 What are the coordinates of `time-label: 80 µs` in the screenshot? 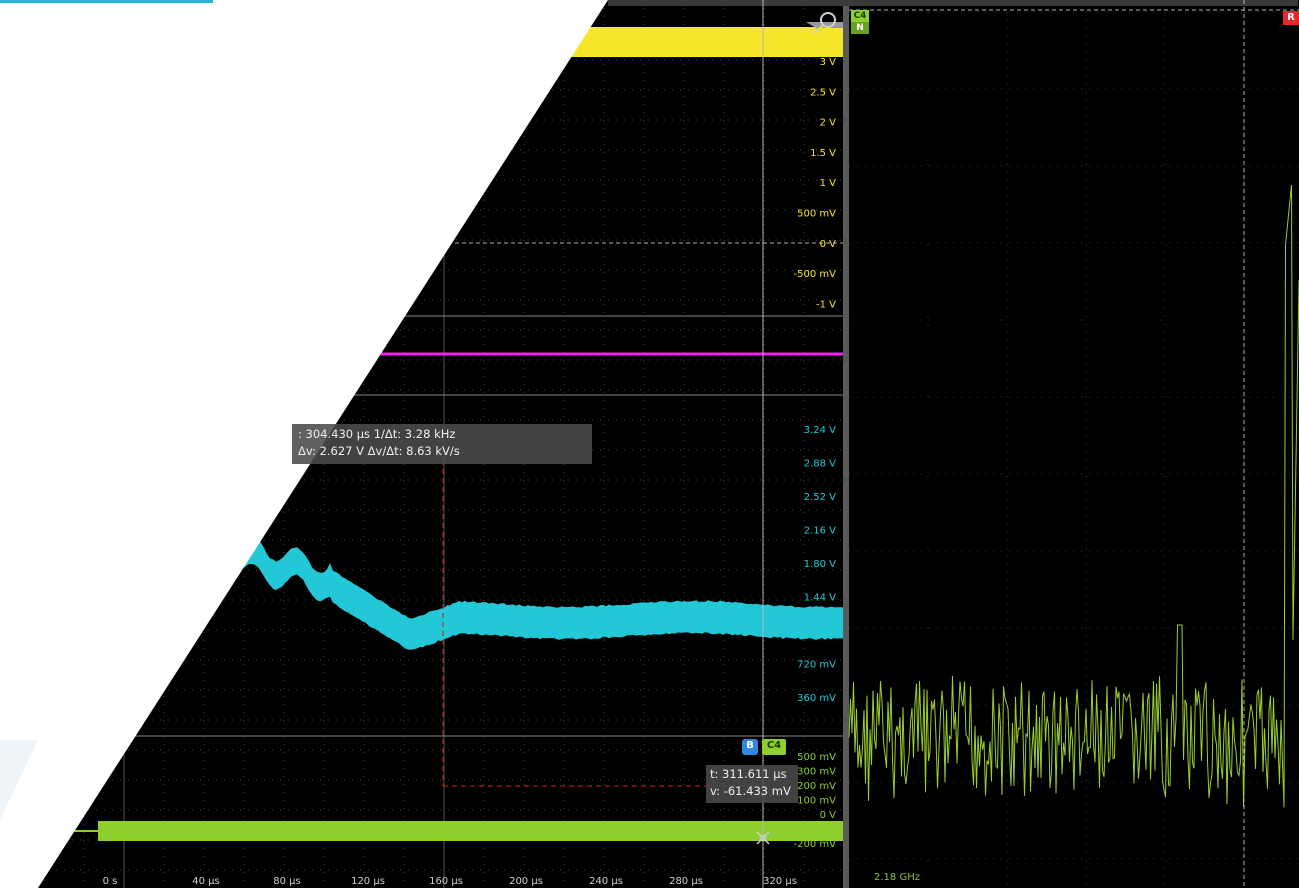 It's located at (286, 881).